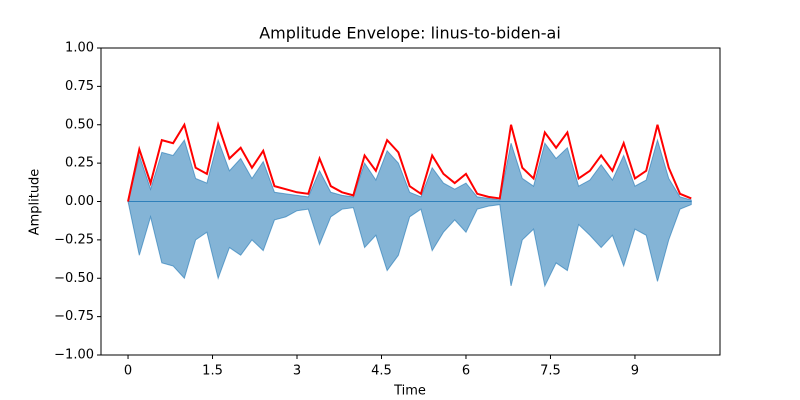  What do you see at coordinates (466, 371) in the screenshot?
I see `x-tick-label: 6` at bounding box center [466, 371].